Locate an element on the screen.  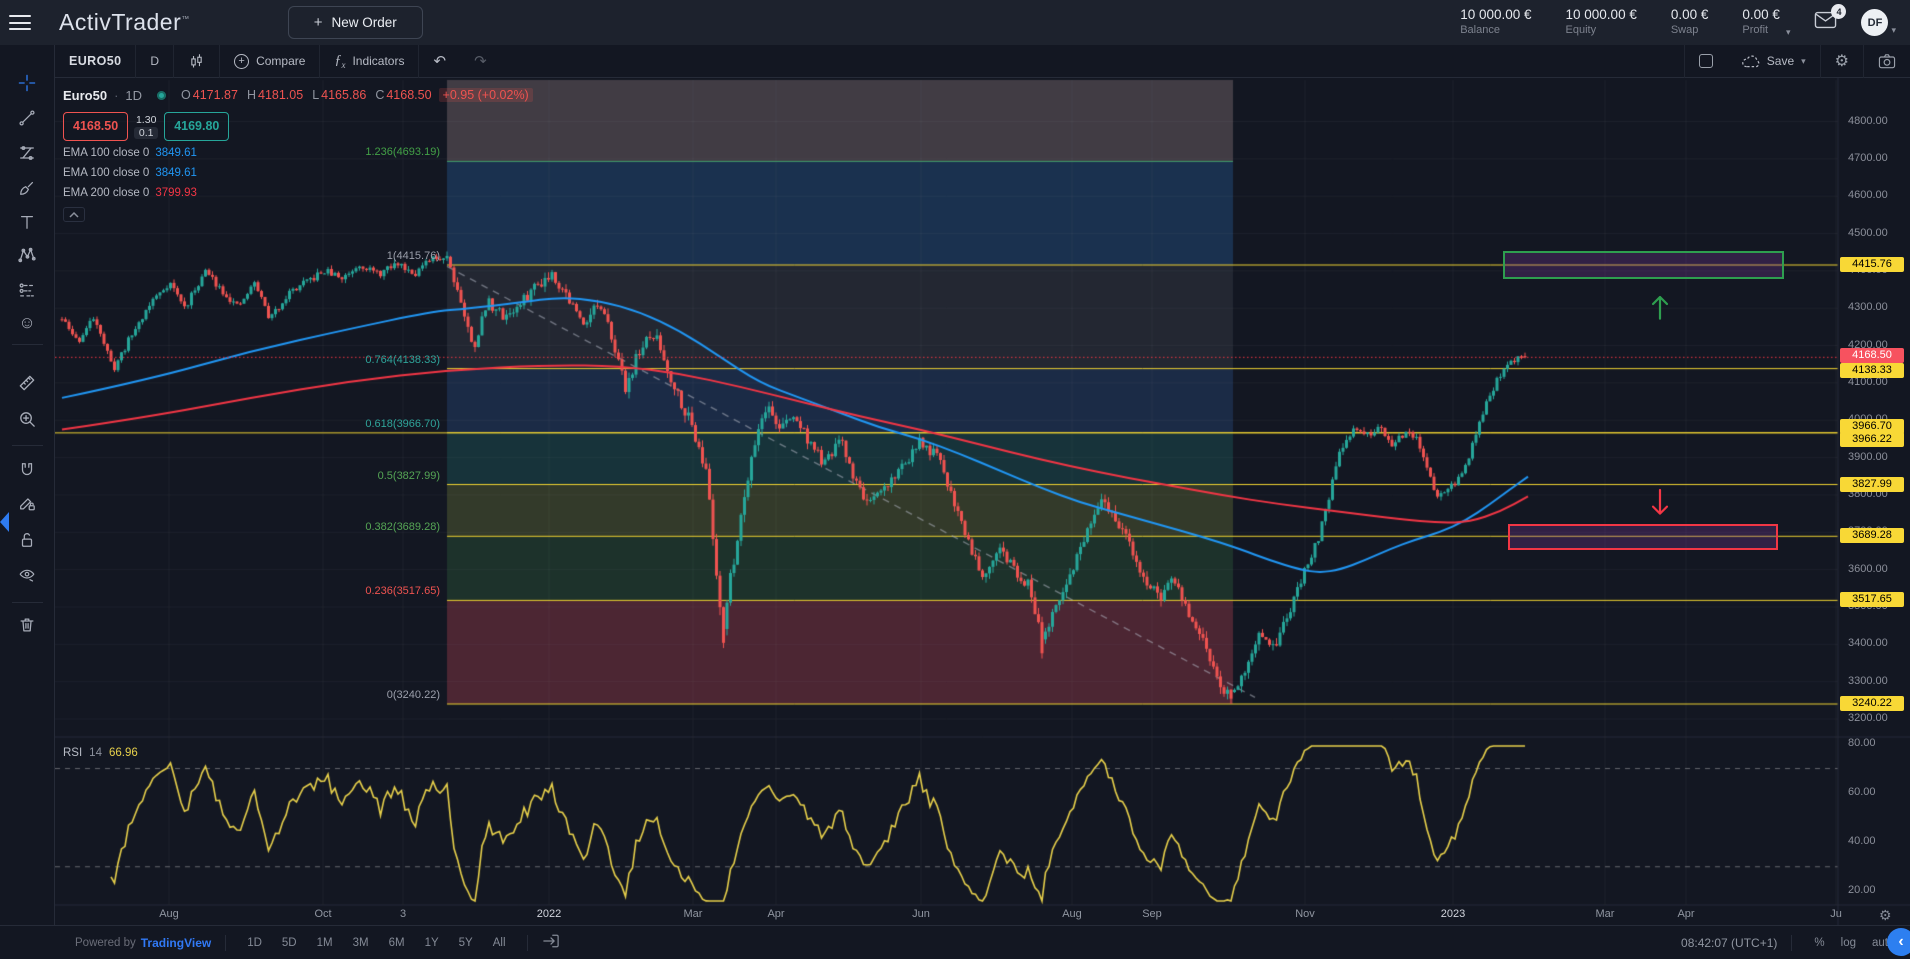
change-badge: +0.95 (+0.02%) is located at coordinates (485, 95).